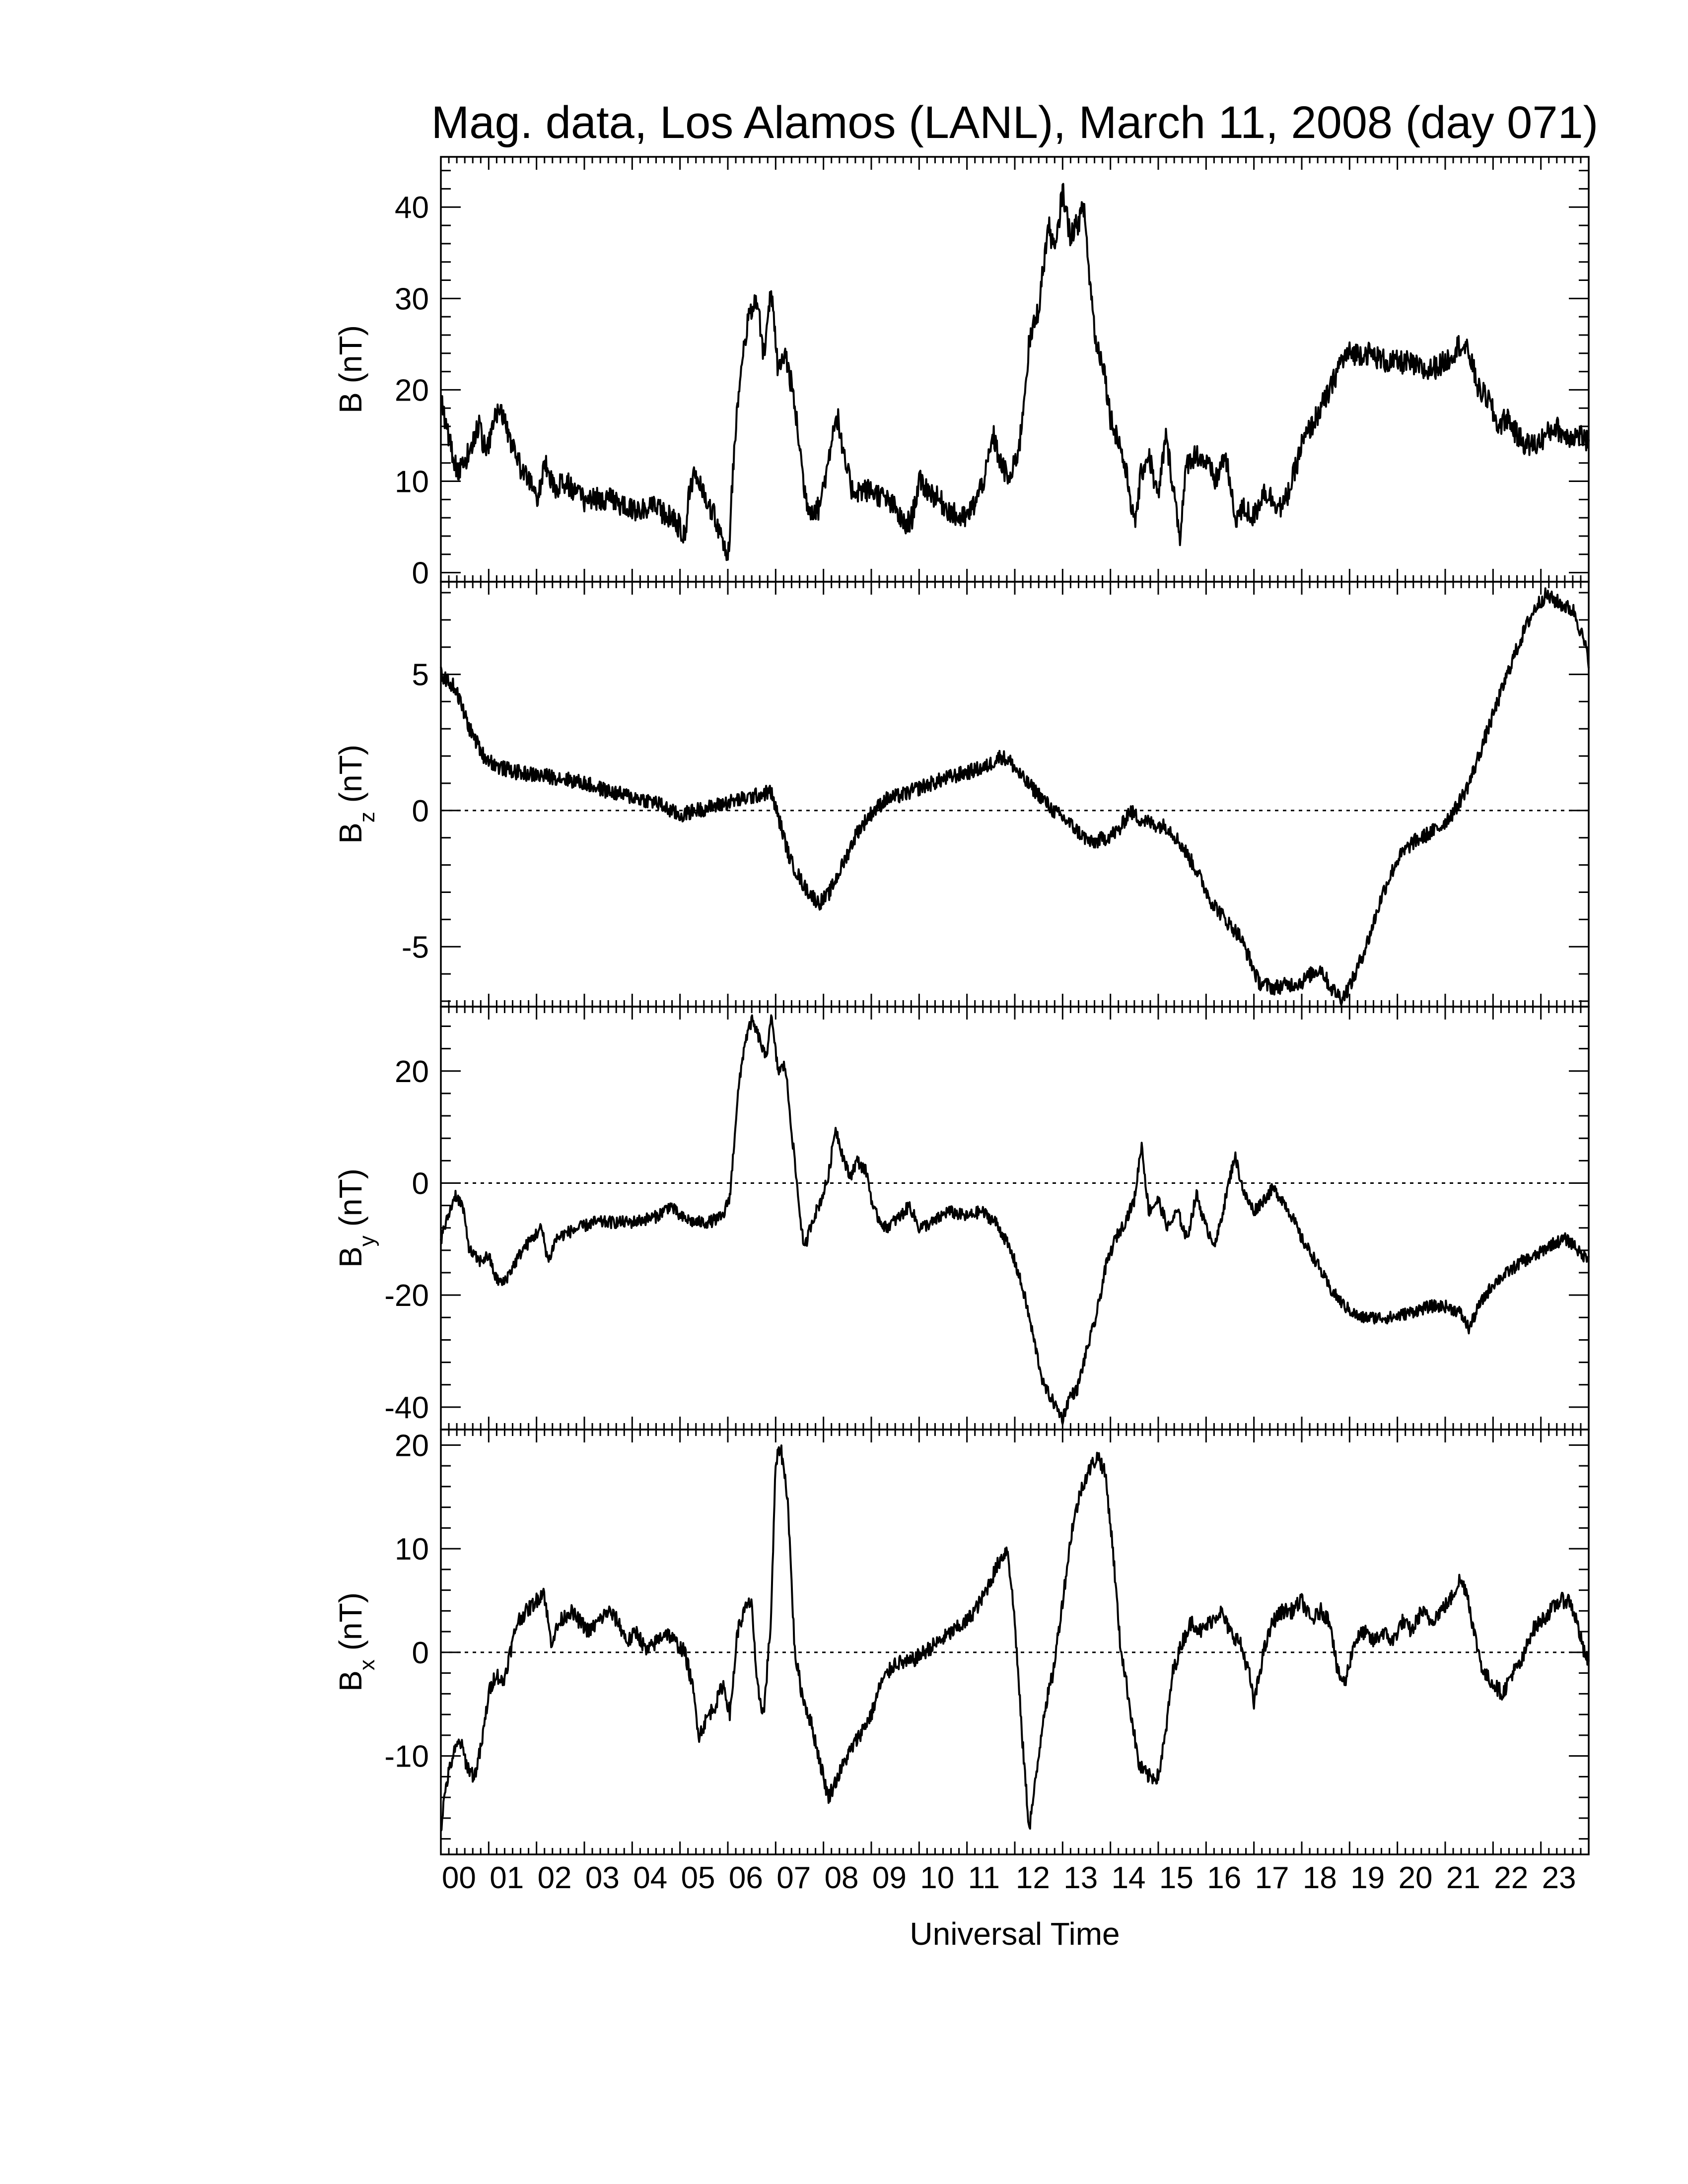  What do you see at coordinates (350, 369) in the screenshot?
I see `y-axis-label-B: B (nT)` at bounding box center [350, 369].